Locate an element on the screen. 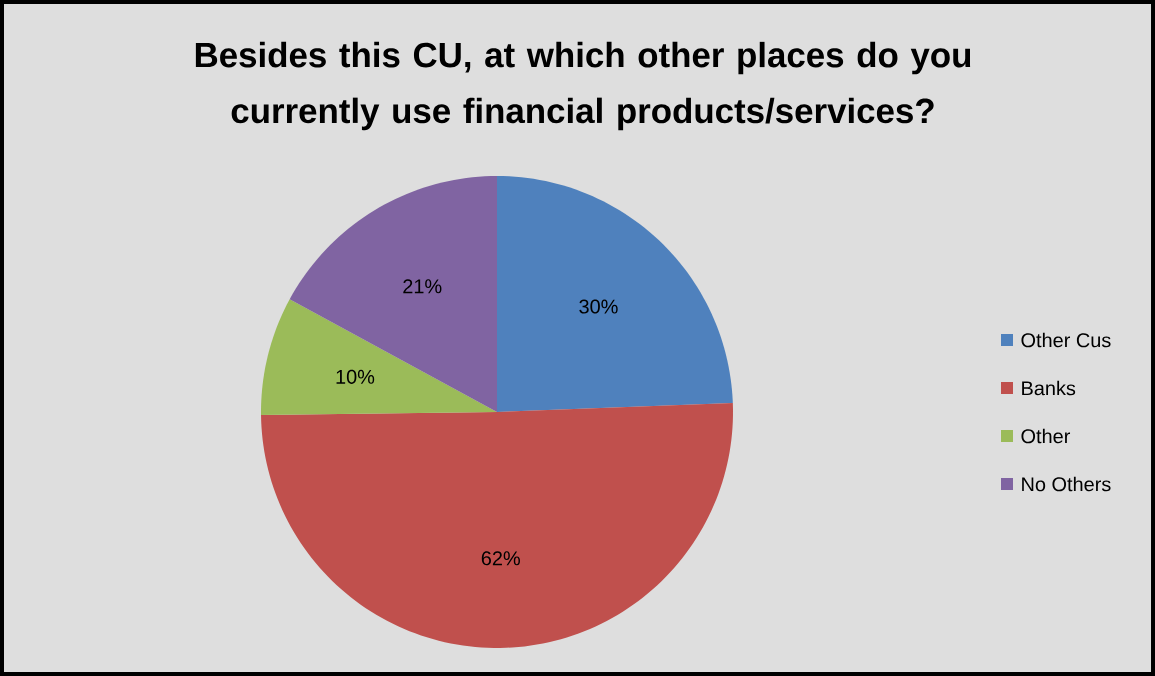 This screenshot has height=676, width=1155. legend-label: Other Cus is located at coordinates (1066, 340).